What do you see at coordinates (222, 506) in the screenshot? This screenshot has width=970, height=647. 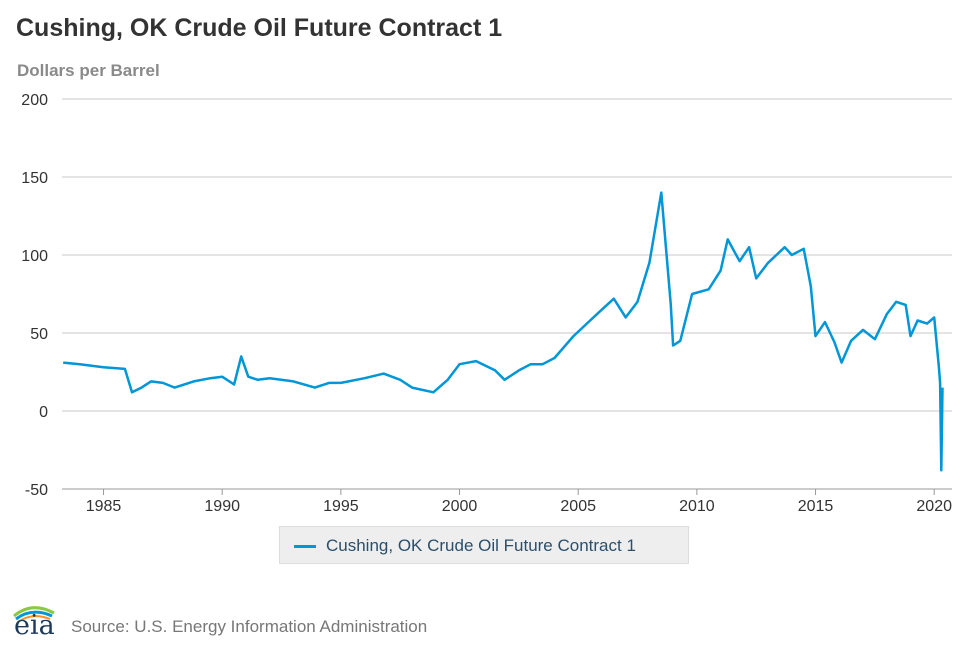 I see `x-tick-label: 1990` at bounding box center [222, 506].